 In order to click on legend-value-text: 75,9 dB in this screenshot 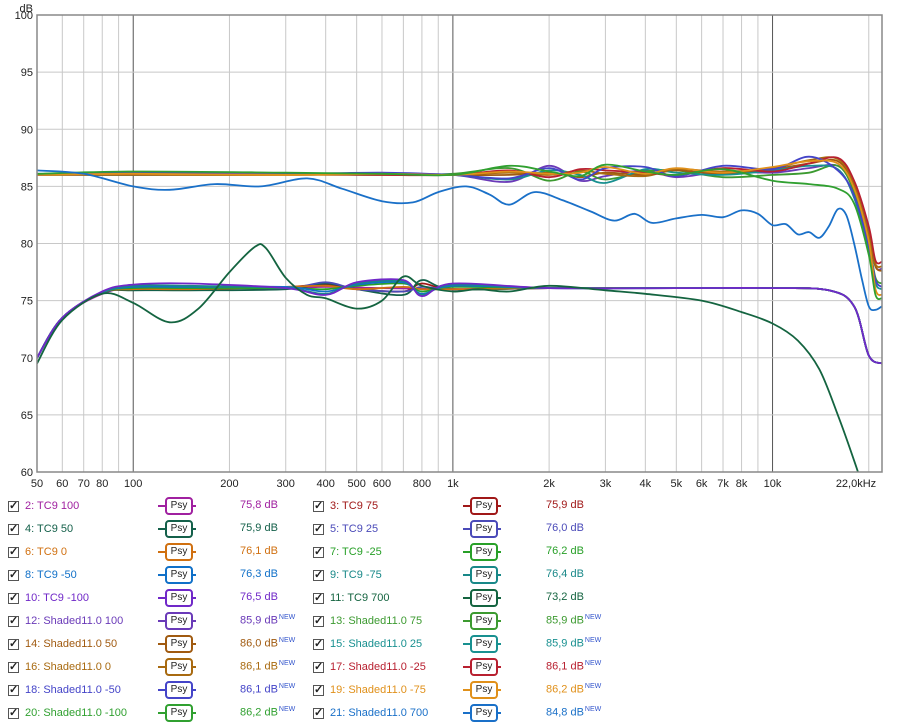, I will do `click(565, 505)`.